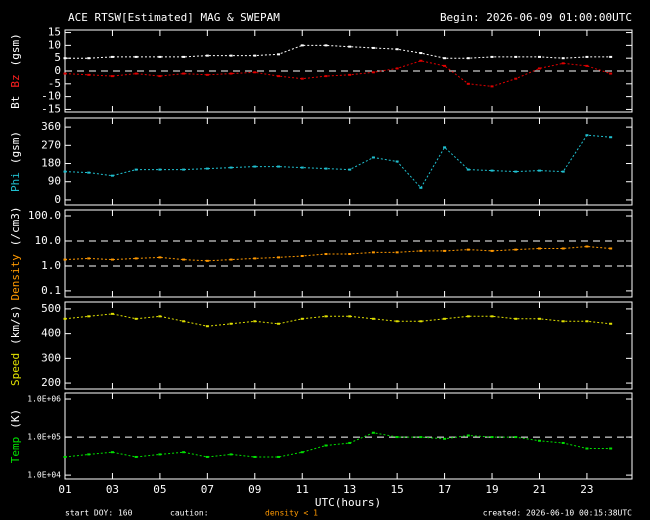  What do you see at coordinates (54, 83) in the screenshot?
I see `y-tick-label: -5` at bounding box center [54, 83].